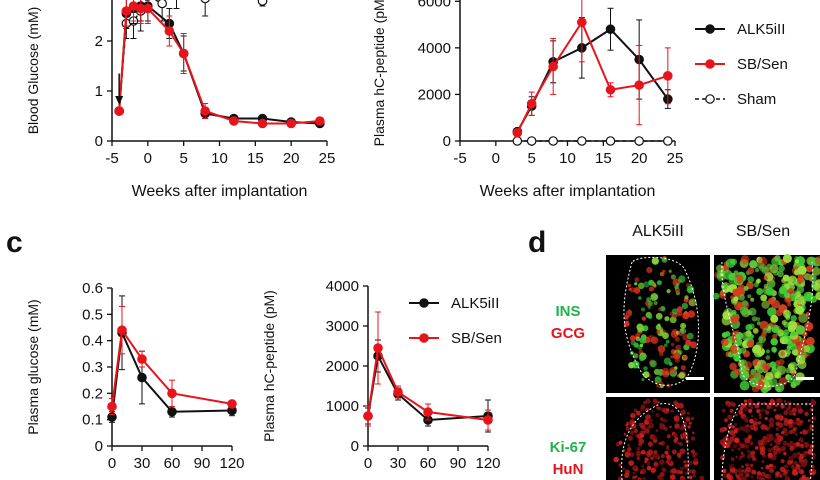  What do you see at coordinates (99, 141) in the screenshot?
I see `top_left-ytick-label: 0` at bounding box center [99, 141].